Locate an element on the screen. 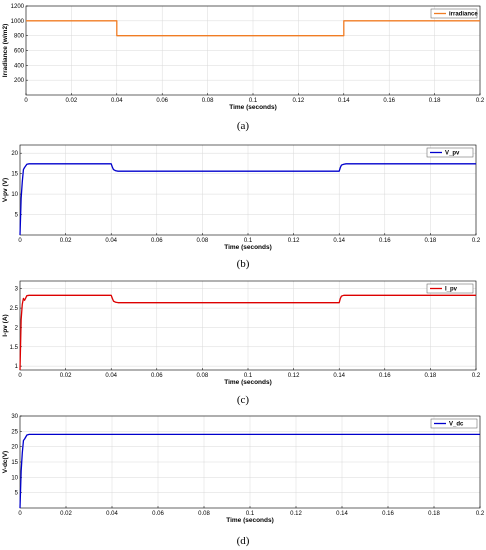 The image size is (486, 550). legend-label: V_dc is located at coordinates (456, 425).